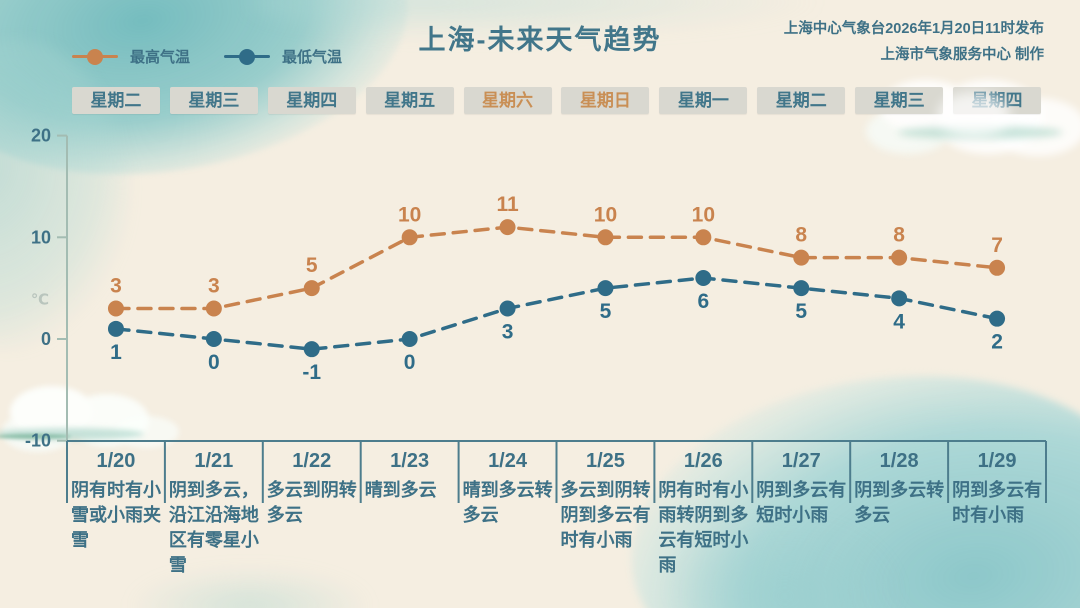 This screenshot has width=1080, height=608. Describe the element at coordinates (311, 372) in the screenshot. I see `low-temp-value-label-2: -1` at that location.